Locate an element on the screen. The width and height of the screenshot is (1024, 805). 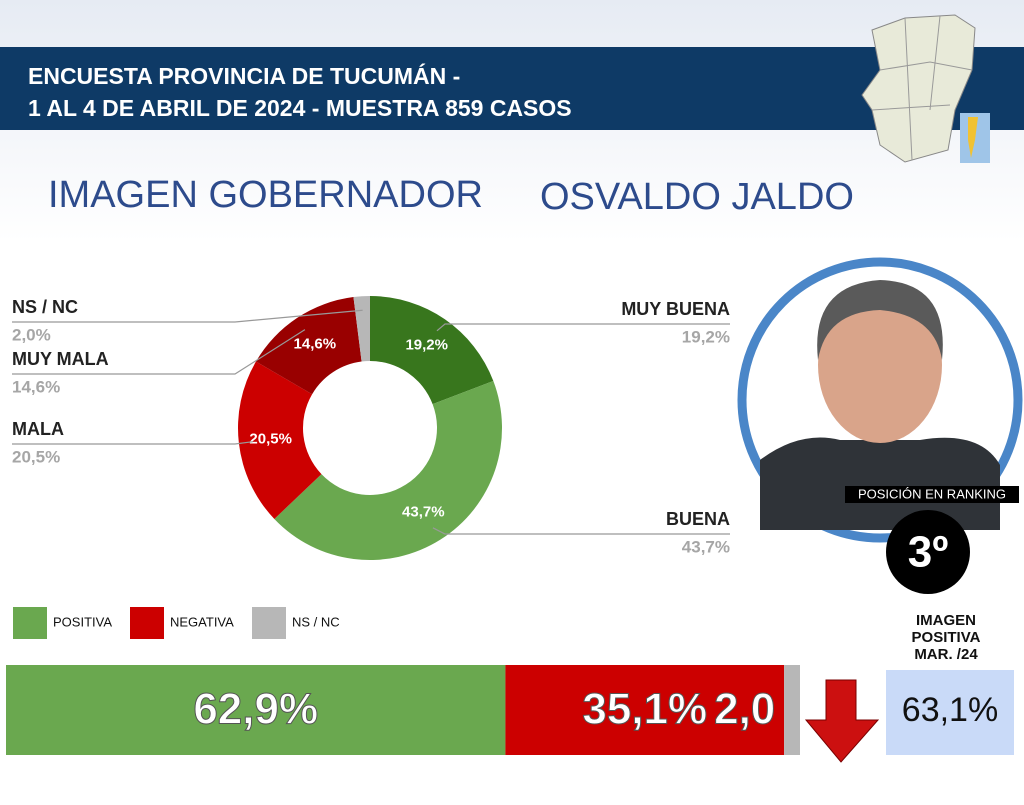
category-value: 19,2% is located at coordinates (706, 336).